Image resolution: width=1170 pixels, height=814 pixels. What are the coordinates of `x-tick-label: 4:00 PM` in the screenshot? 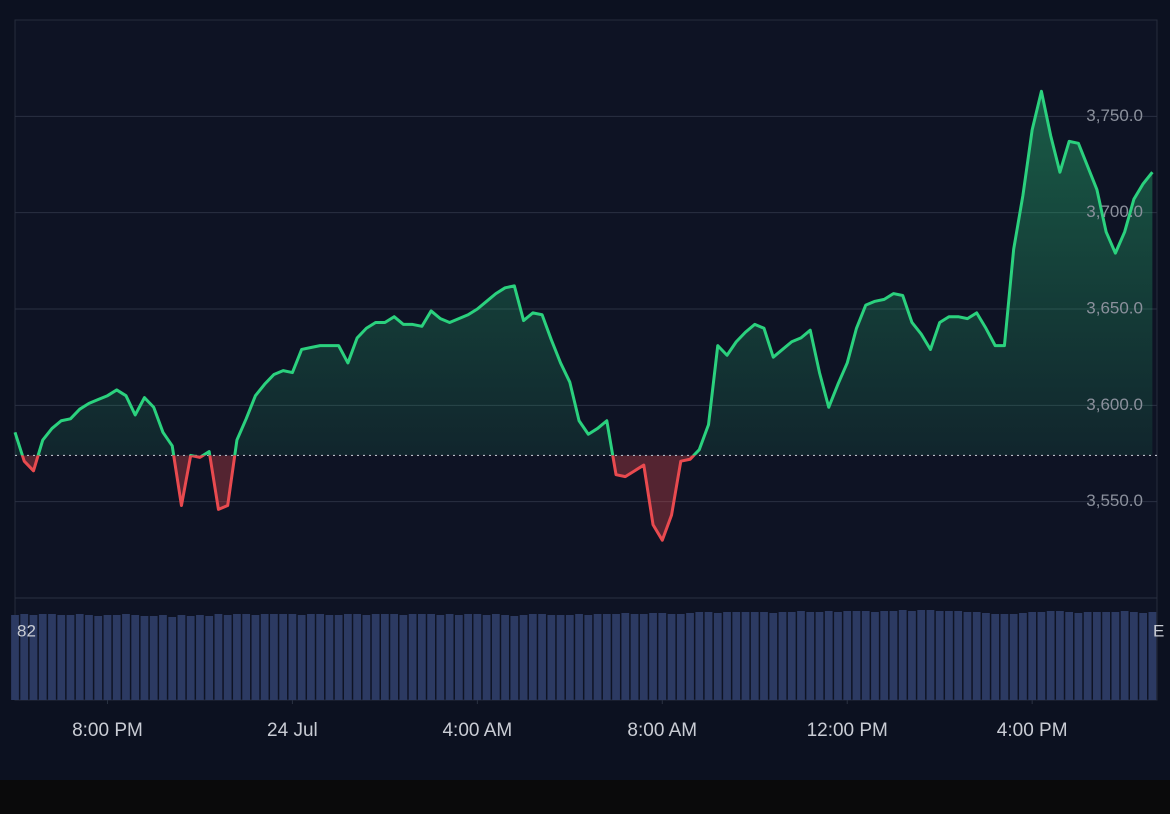 It's located at (1032, 730).